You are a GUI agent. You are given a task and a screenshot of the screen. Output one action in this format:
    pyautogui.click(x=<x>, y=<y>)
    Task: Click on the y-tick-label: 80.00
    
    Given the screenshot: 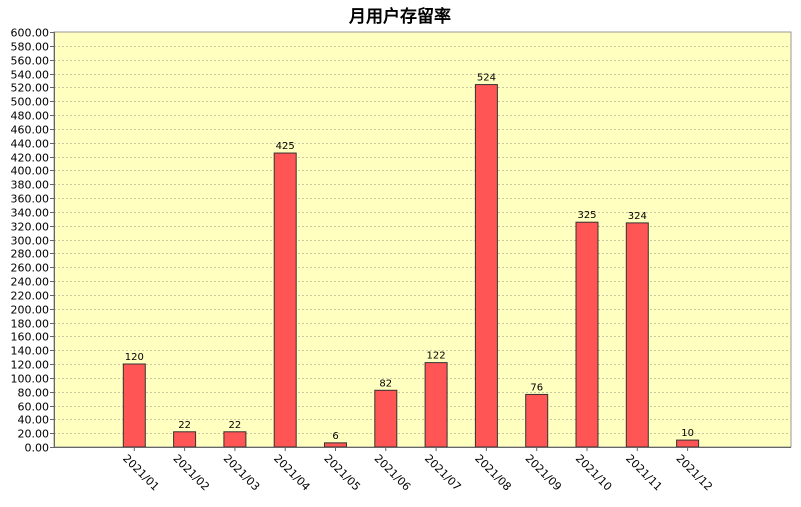 What is the action you would take?
    pyautogui.click(x=34, y=393)
    